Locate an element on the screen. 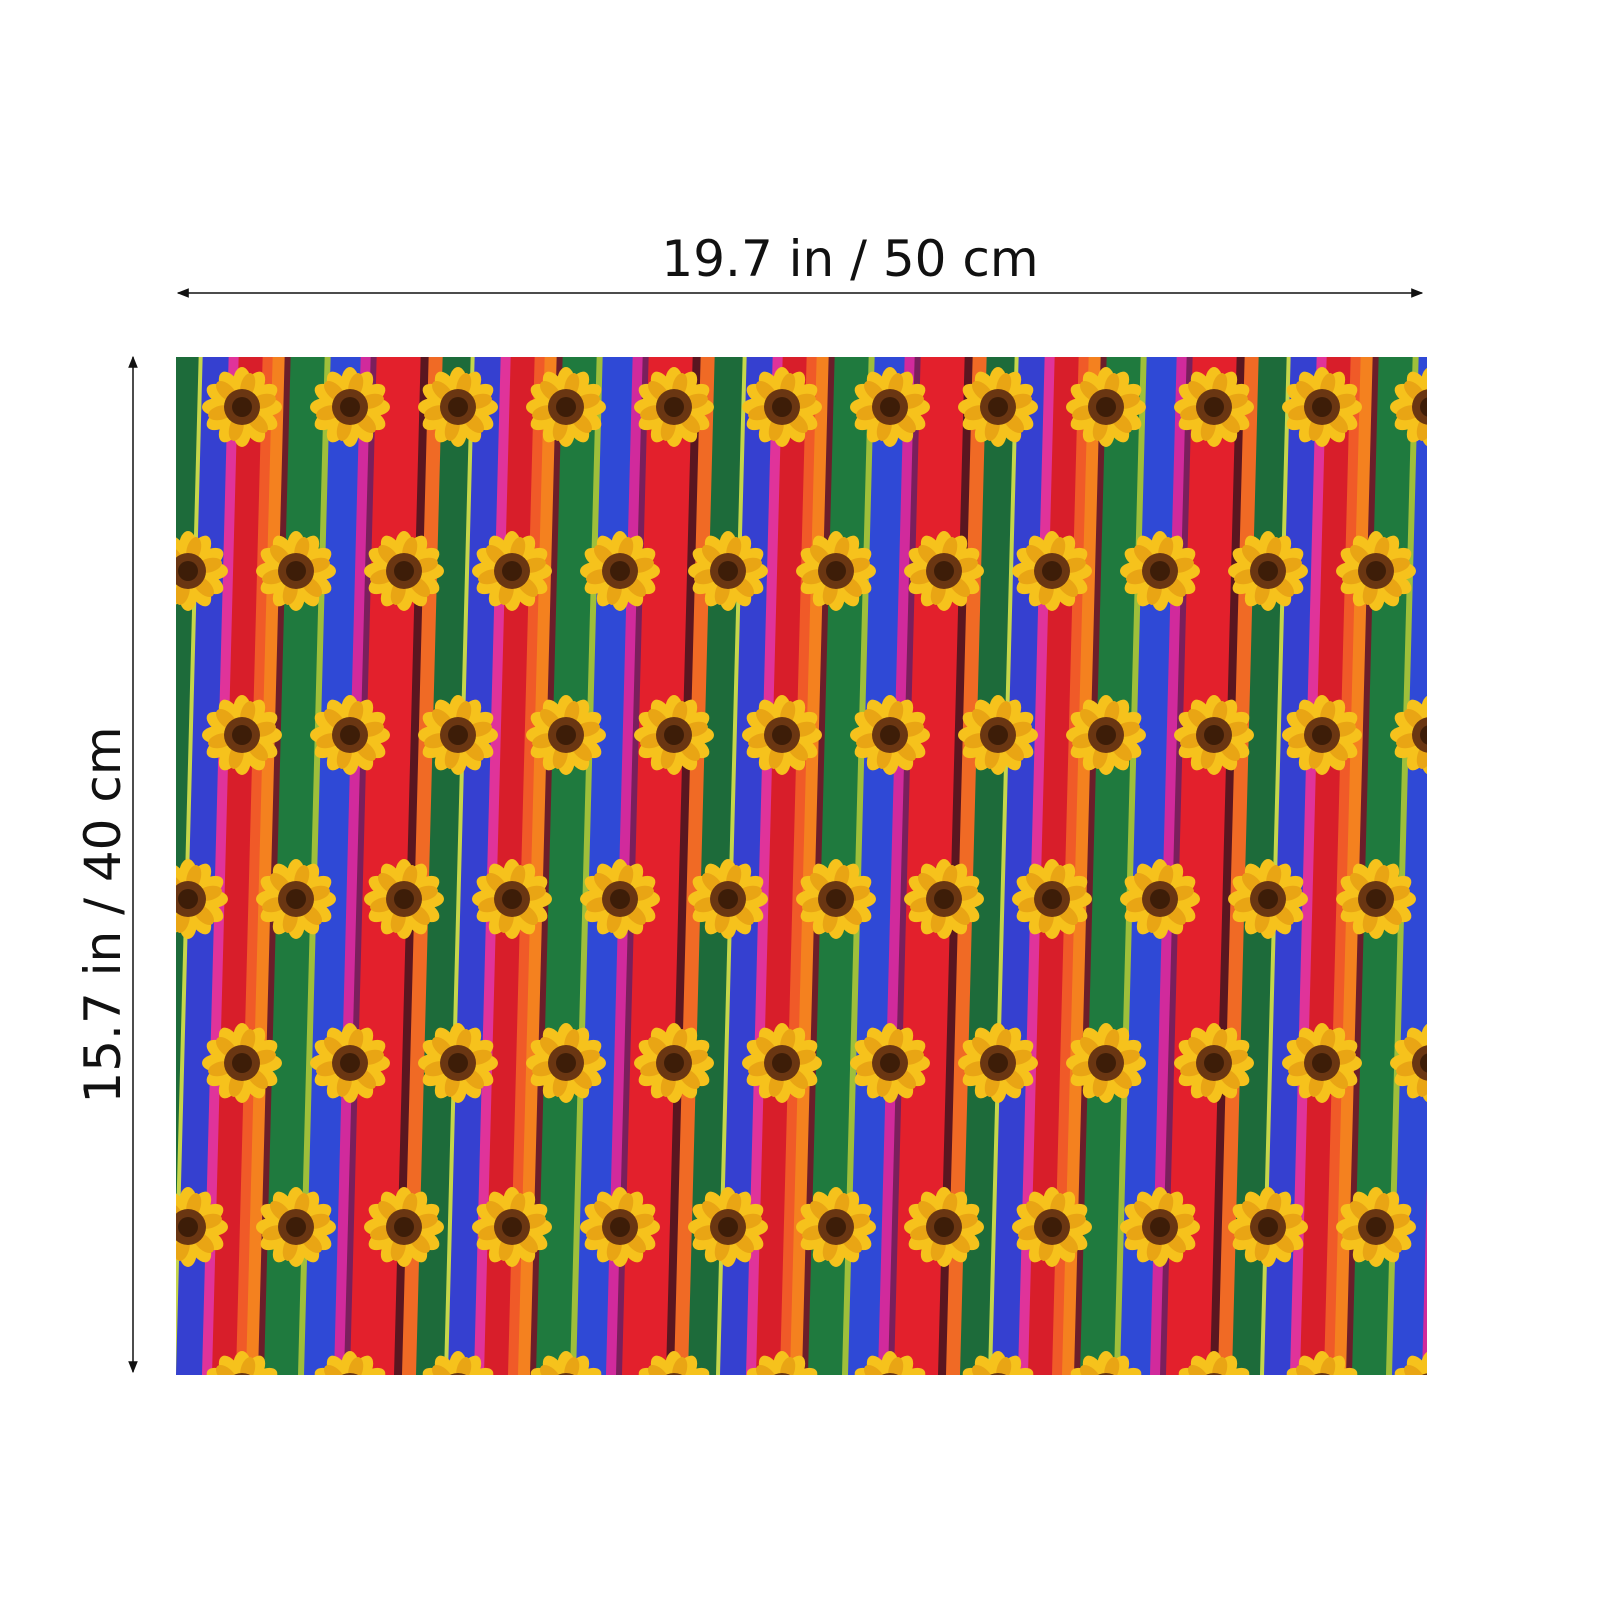 Image resolution: width=1601 pixels, height=1601 pixels. width-label: 19.7 in / 50 cm is located at coordinates (849, 259).